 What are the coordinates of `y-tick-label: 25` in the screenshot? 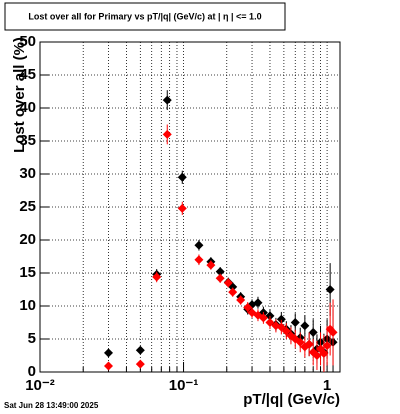 It's located at (27, 206).